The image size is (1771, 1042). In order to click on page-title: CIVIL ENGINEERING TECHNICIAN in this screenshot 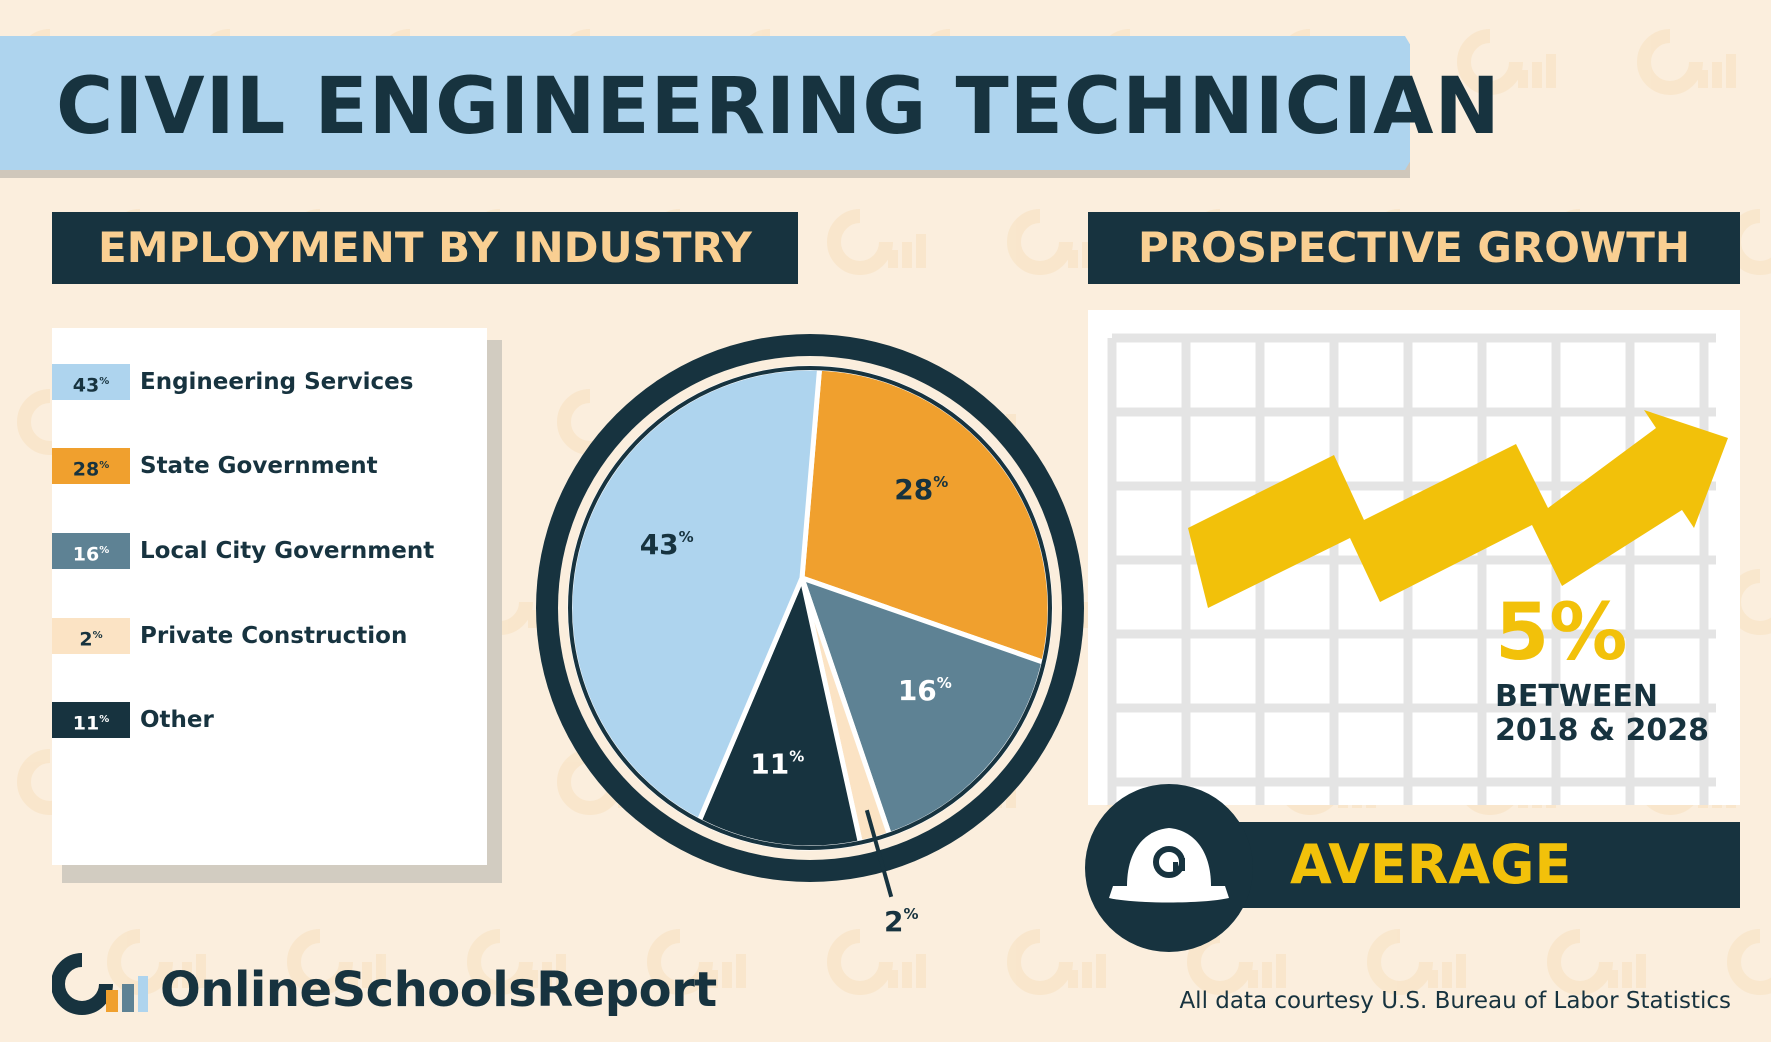, I will do `click(778, 107)`.